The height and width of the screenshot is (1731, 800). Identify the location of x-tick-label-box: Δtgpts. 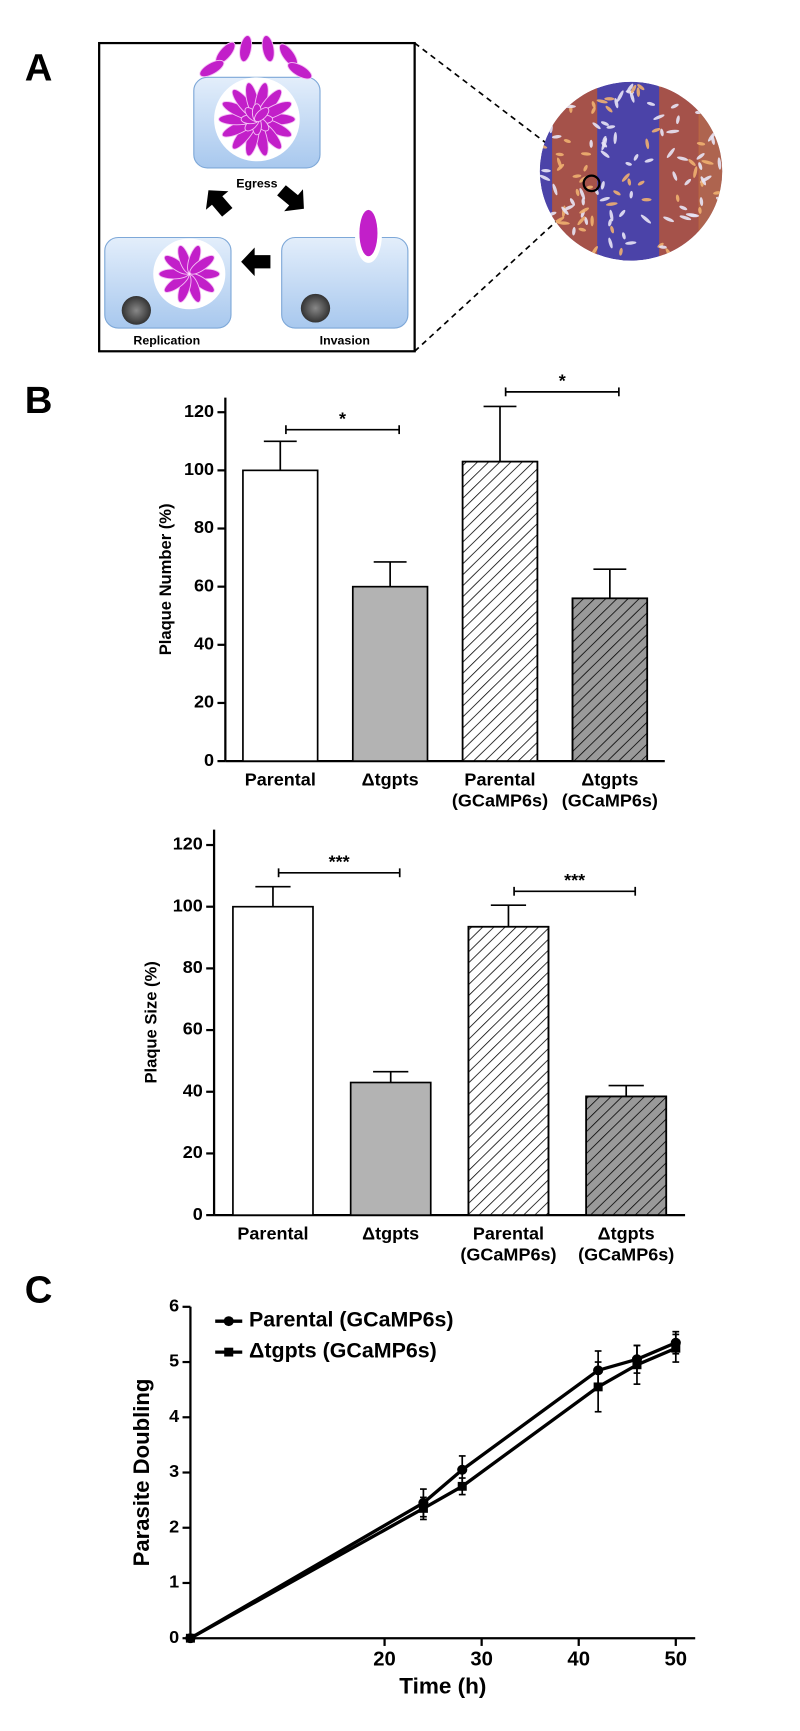
(391, 1234).